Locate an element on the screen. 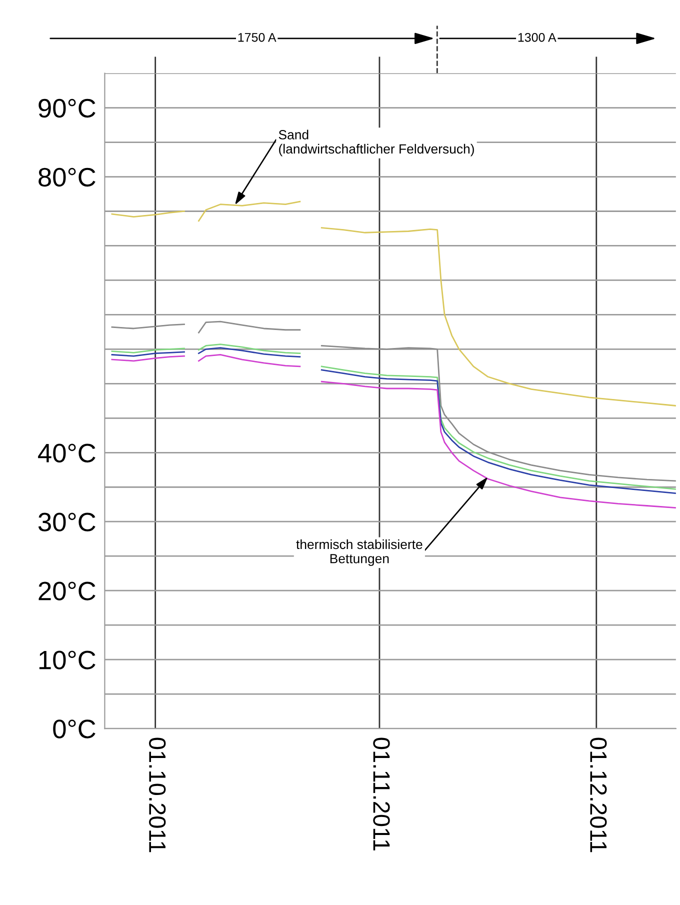 Image resolution: width=680 pixels, height=905 pixels. text: 1750 A is located at coordinates (257, 37).